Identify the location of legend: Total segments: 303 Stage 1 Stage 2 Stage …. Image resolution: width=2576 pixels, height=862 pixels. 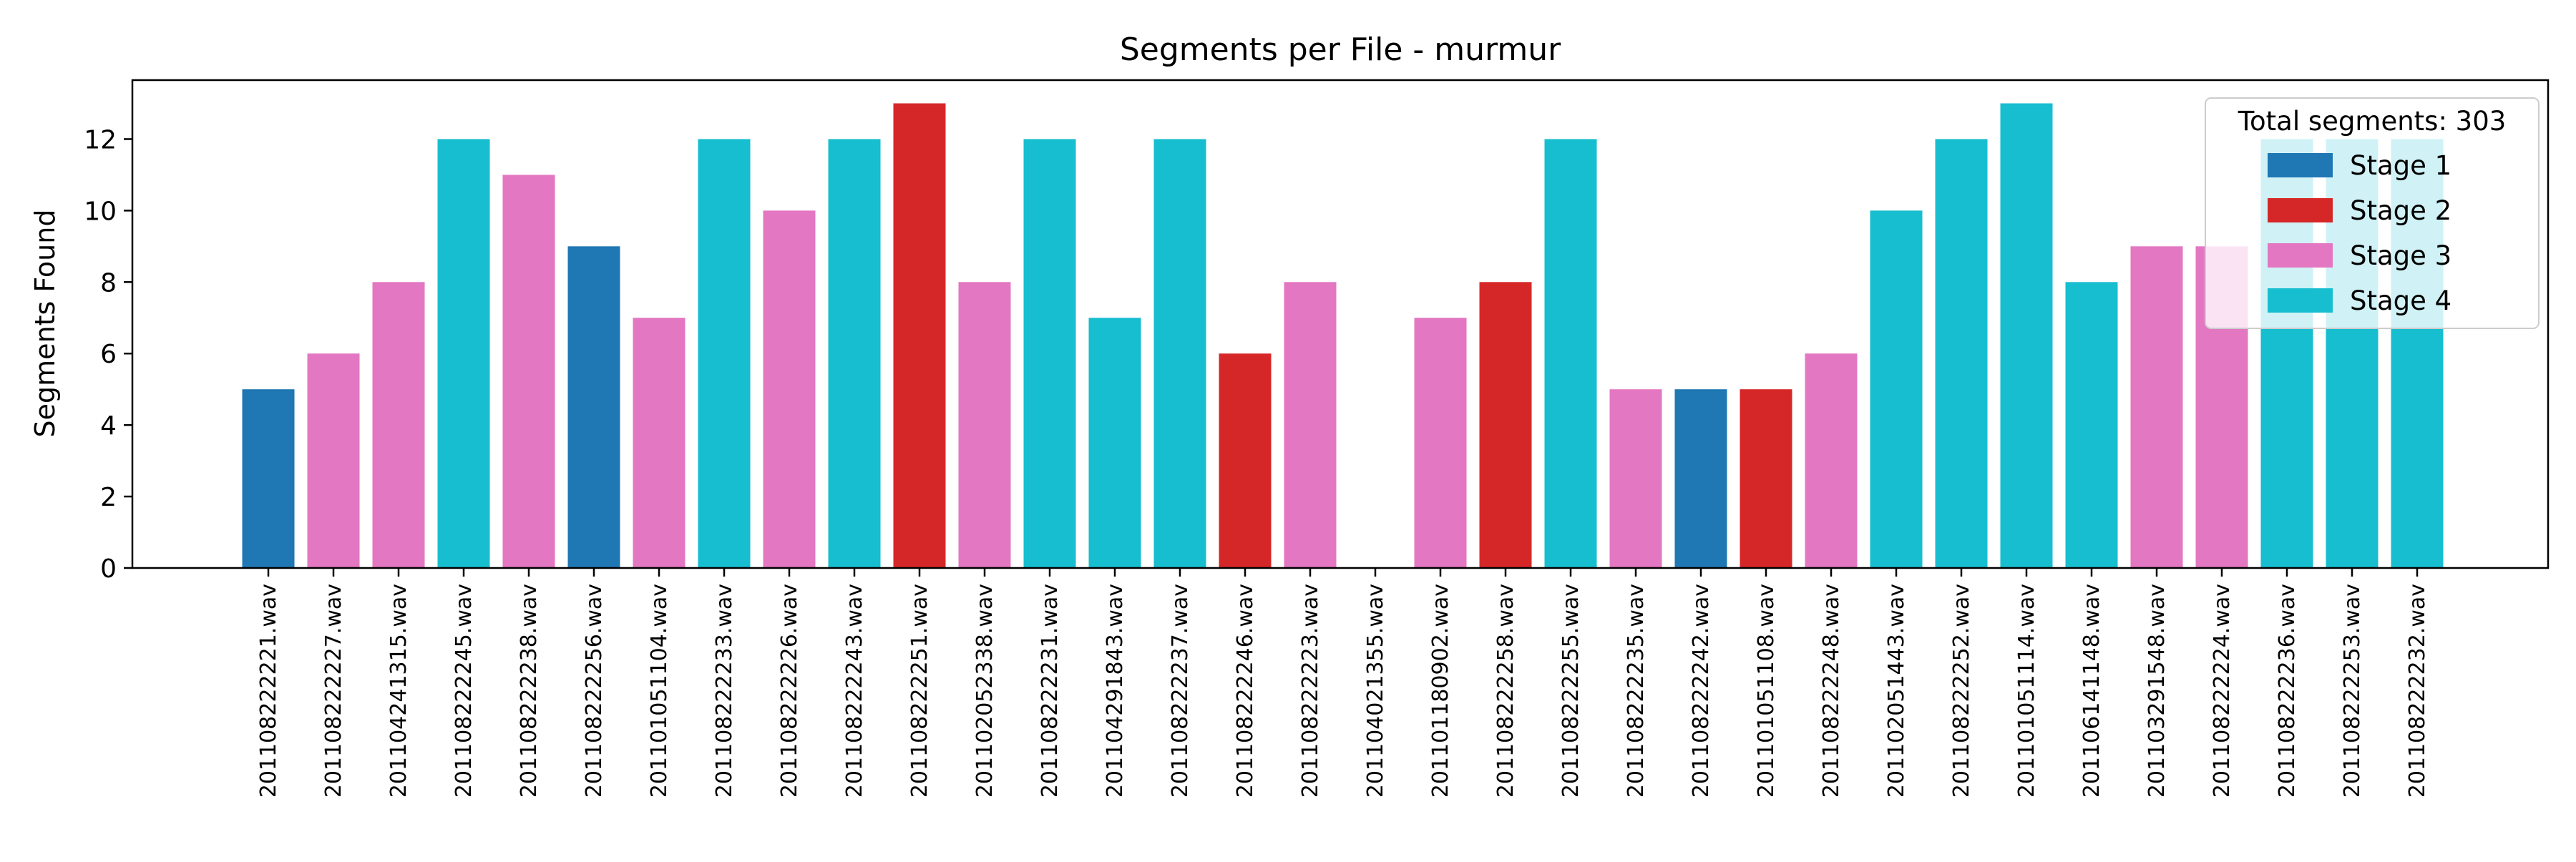
(2372, 213).